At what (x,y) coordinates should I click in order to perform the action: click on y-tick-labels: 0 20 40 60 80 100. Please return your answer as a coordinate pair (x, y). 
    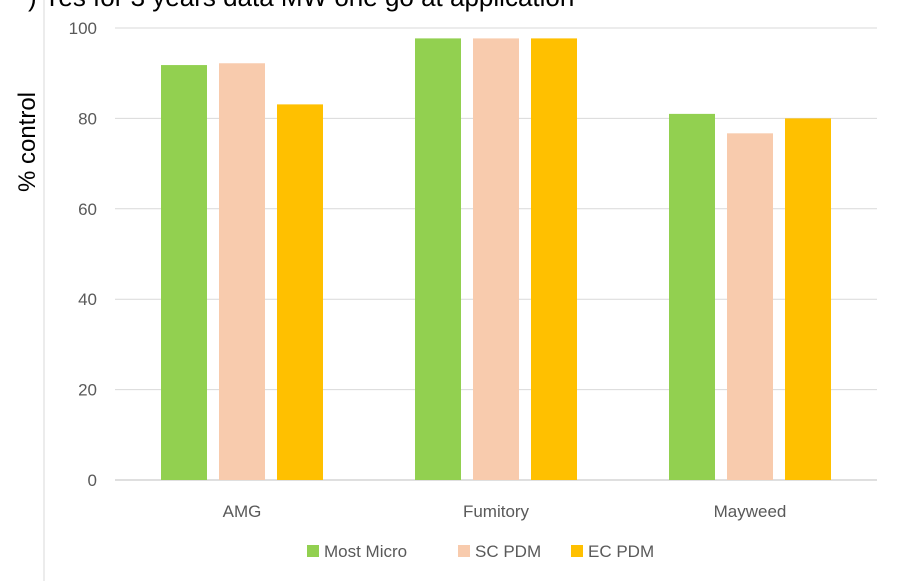
    Looking at the image, I should click on (83, 254).